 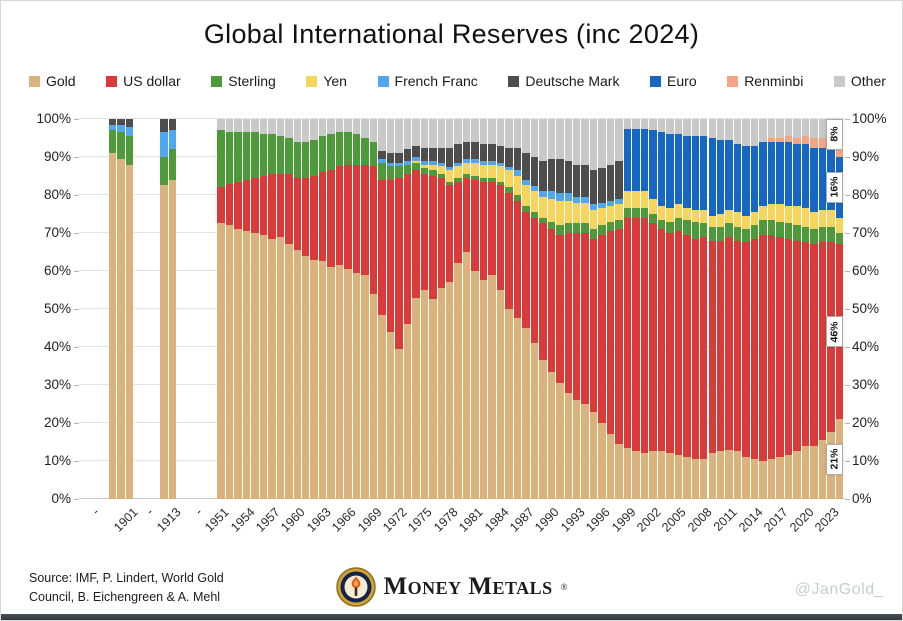 I want to click on x-axis-label-1901-text: 1901, so click(x=125, y=520).